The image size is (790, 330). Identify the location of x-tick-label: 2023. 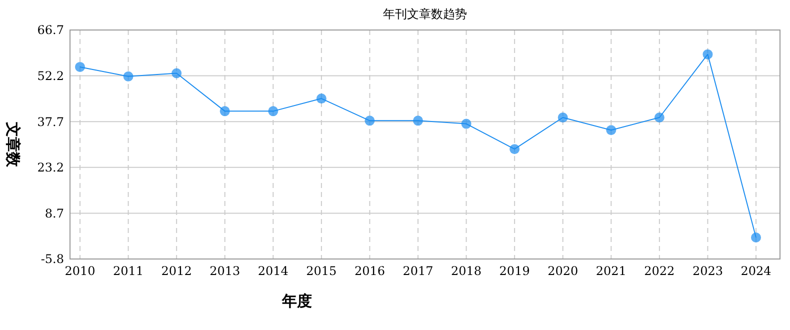
(707, 271).